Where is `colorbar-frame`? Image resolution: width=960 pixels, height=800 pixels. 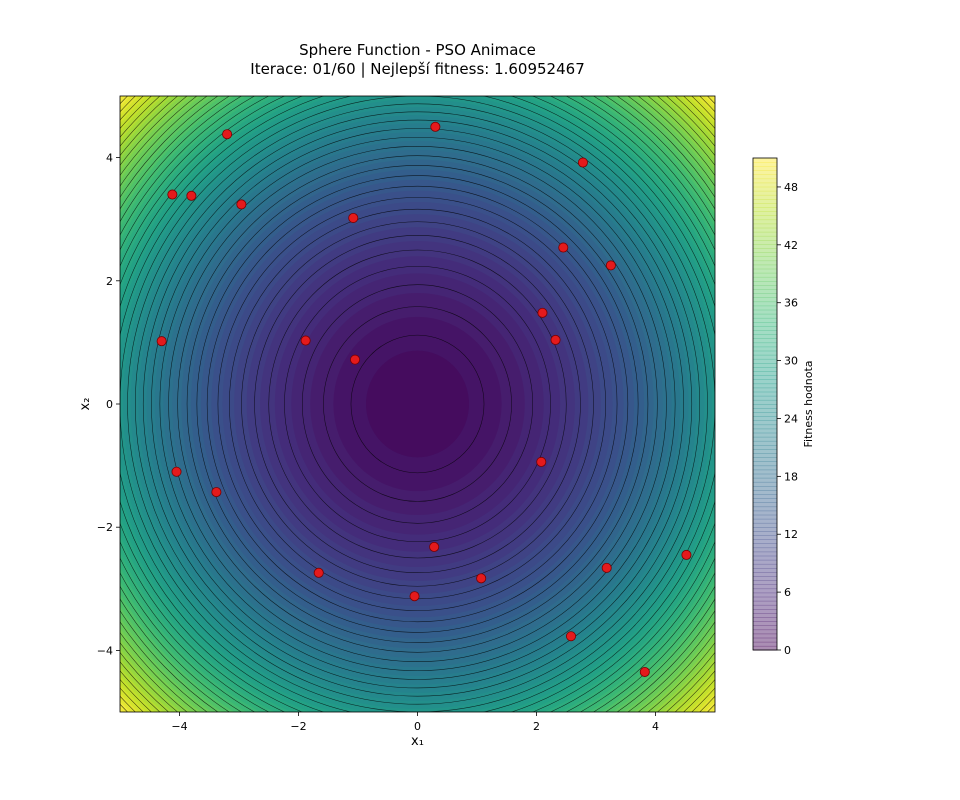 colorbar-frame is located at coordinates (765, 404).